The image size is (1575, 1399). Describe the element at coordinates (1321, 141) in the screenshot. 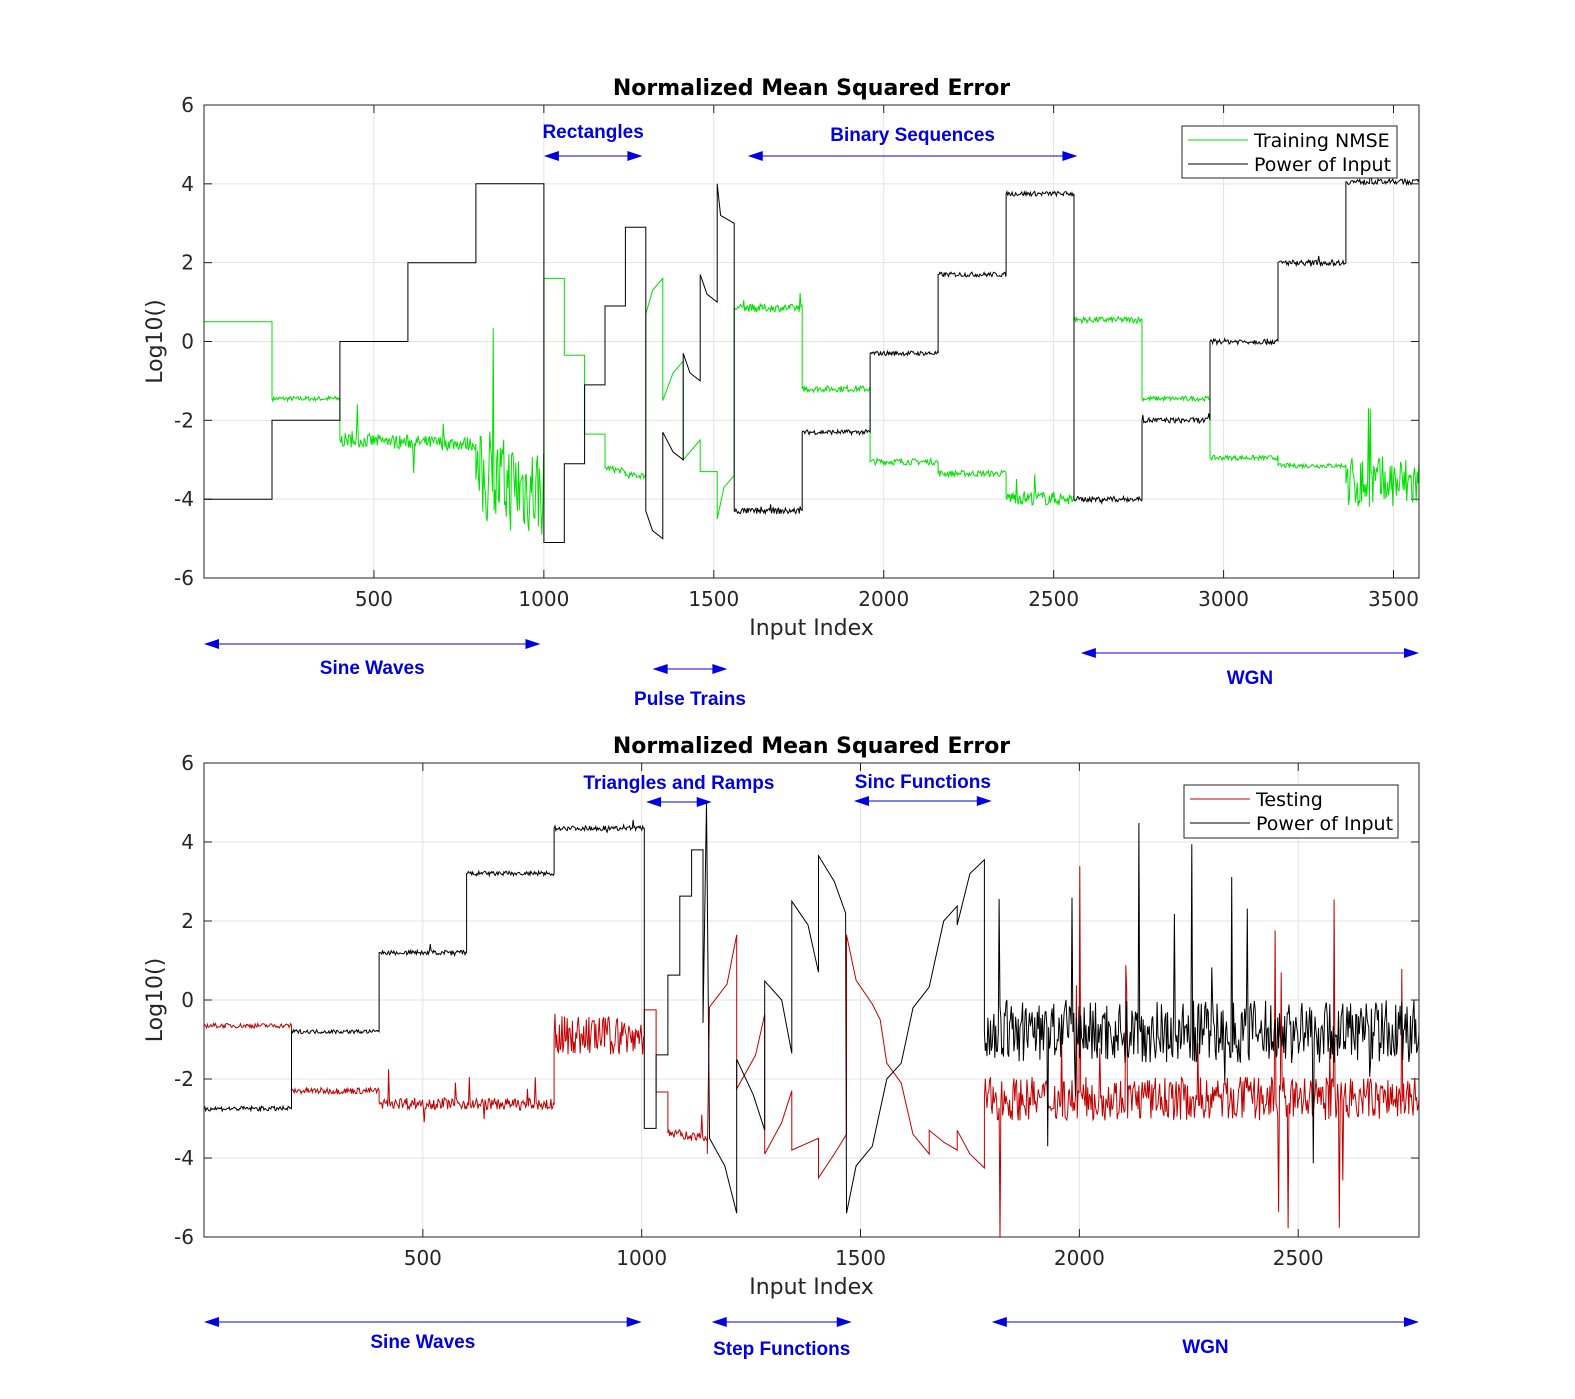

I see `legend-label: Training NMSE` at that location.